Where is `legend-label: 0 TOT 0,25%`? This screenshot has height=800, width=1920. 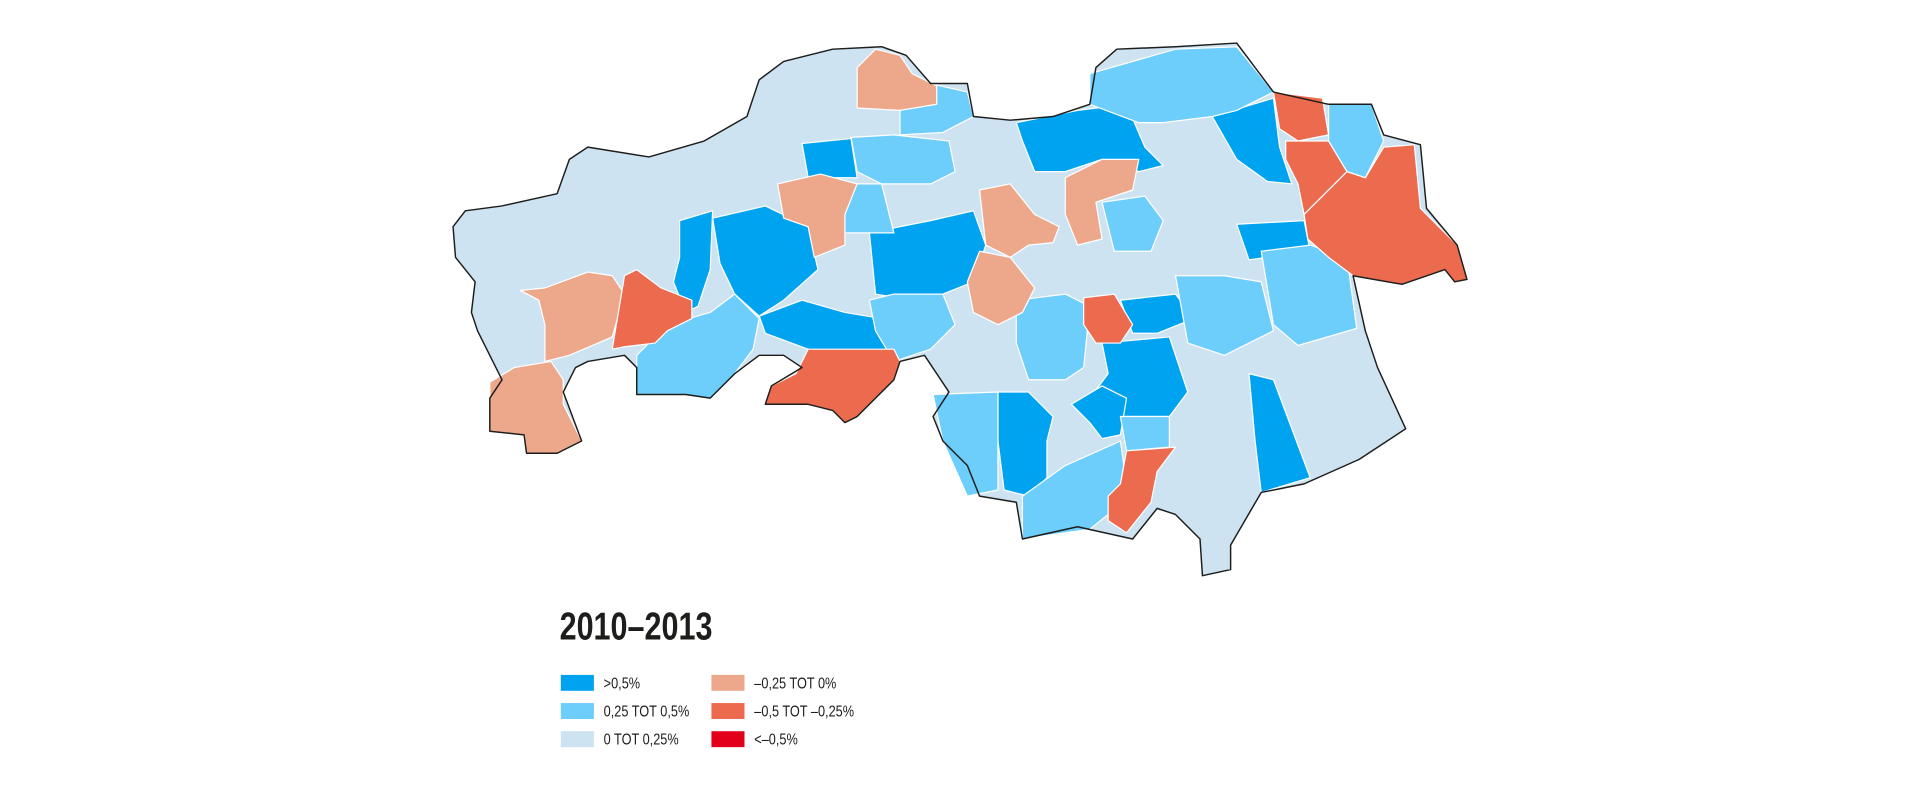 legend-label: 0 TOT 0,25% is located at coordinates (641, 740).